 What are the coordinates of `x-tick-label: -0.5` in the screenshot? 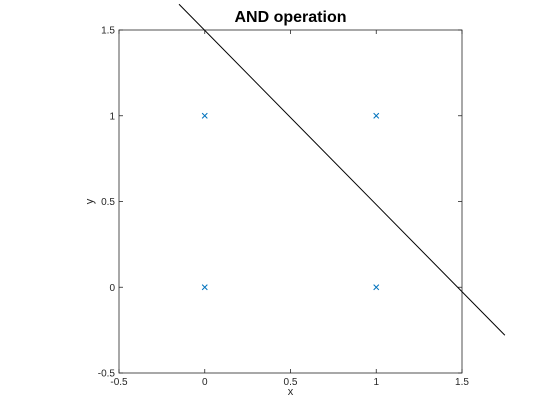 It's located at (119, 382).